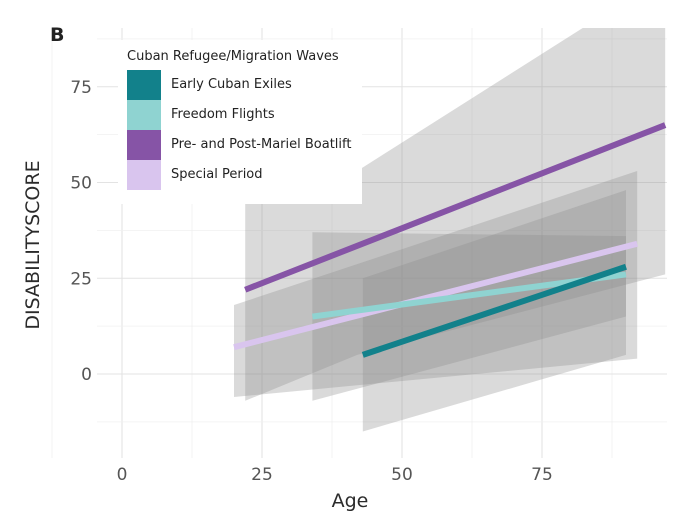  I want to click on y-tick-label: 0, so click(86, 375).